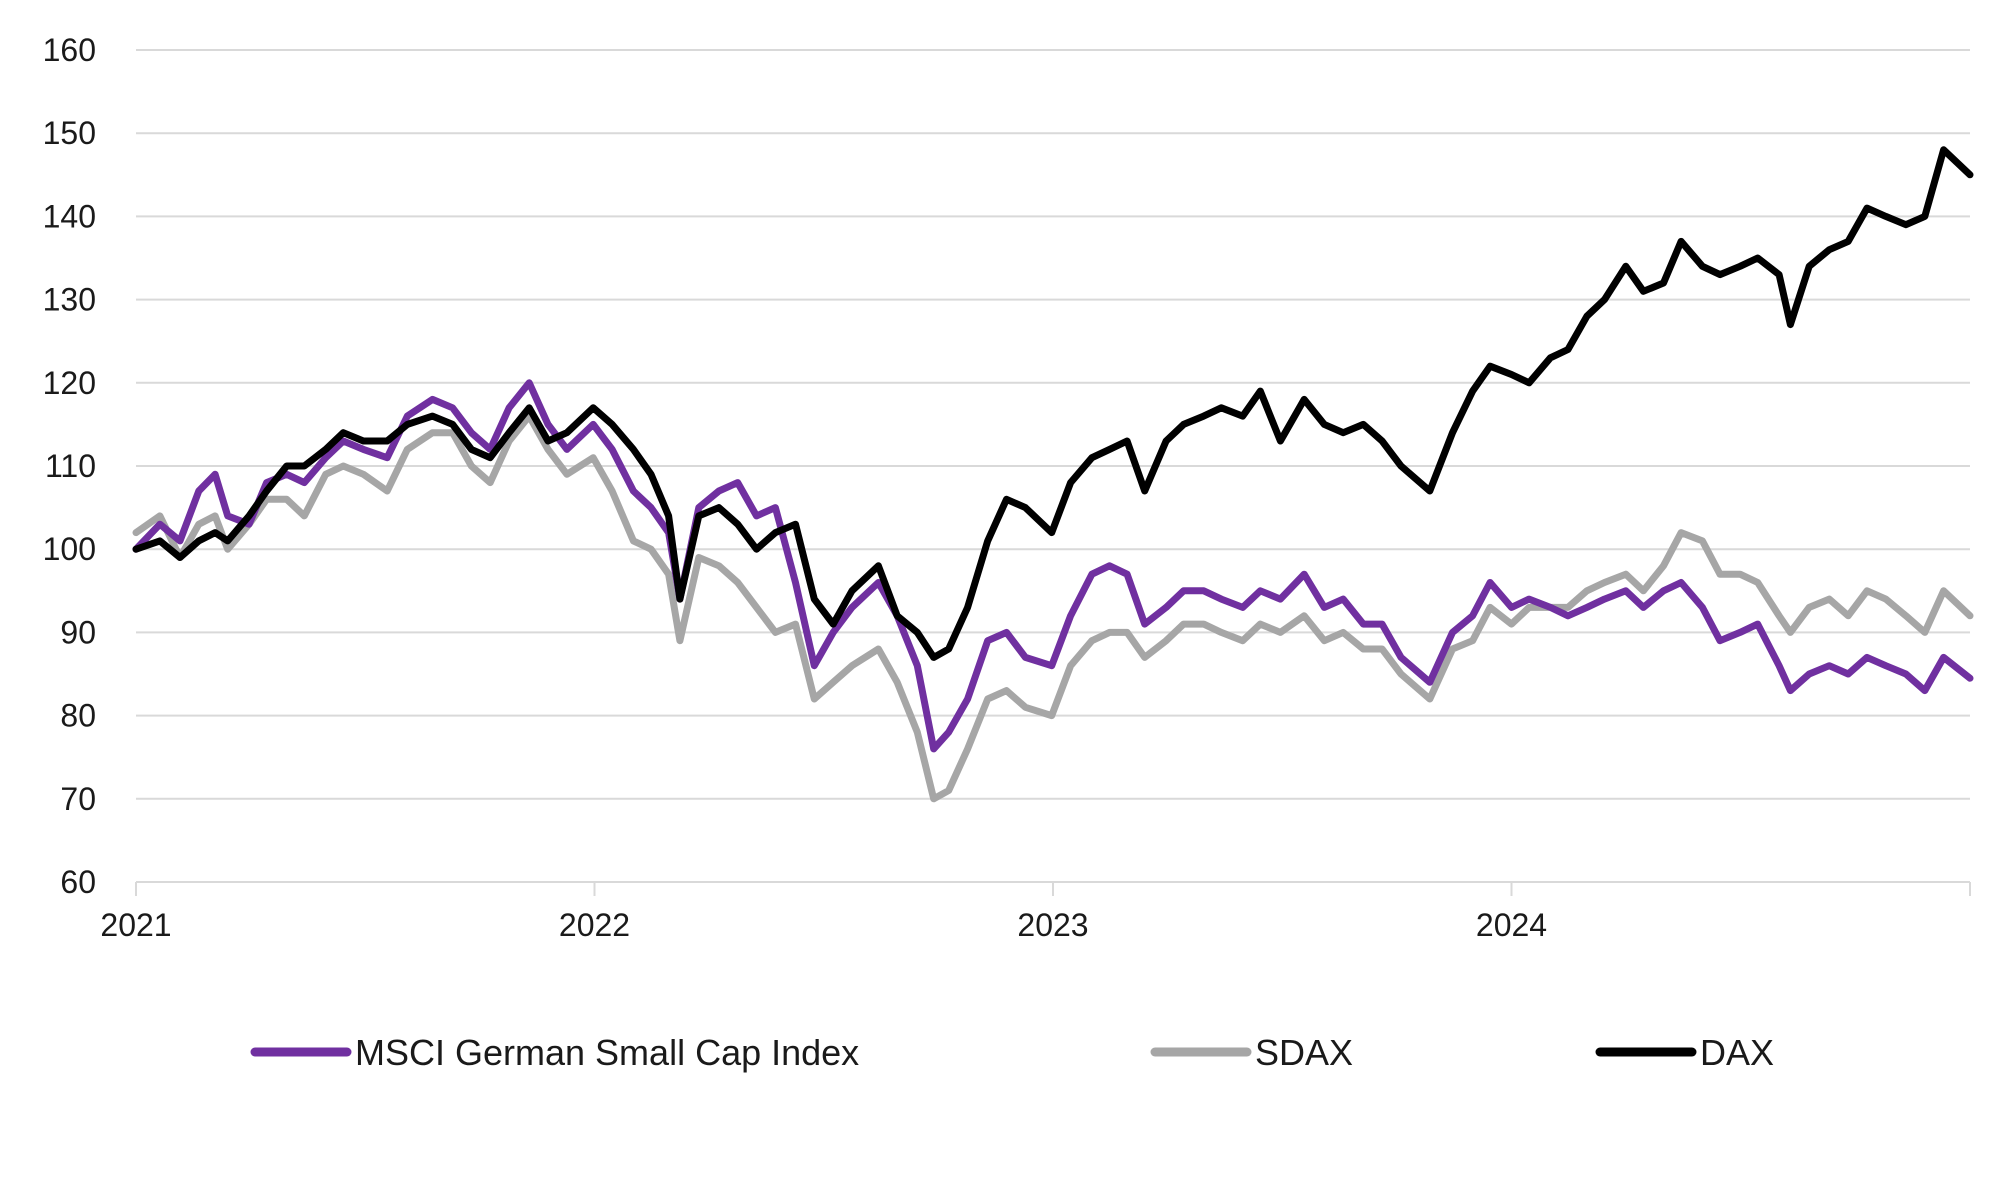  I want to click on y-axis: 60 70 80 90 100 110 120 130 140 160 150, so click(69, 466).